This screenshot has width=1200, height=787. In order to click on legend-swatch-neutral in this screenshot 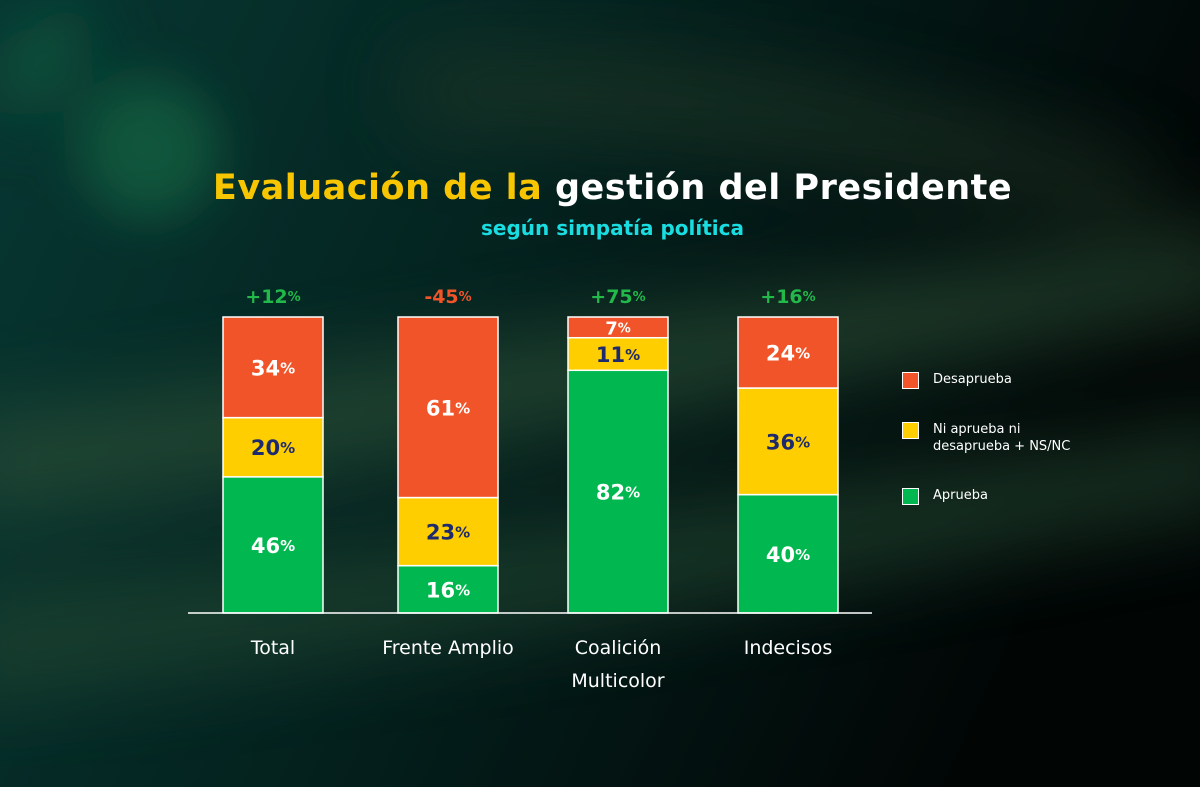, I will do `click(910, 430)`.